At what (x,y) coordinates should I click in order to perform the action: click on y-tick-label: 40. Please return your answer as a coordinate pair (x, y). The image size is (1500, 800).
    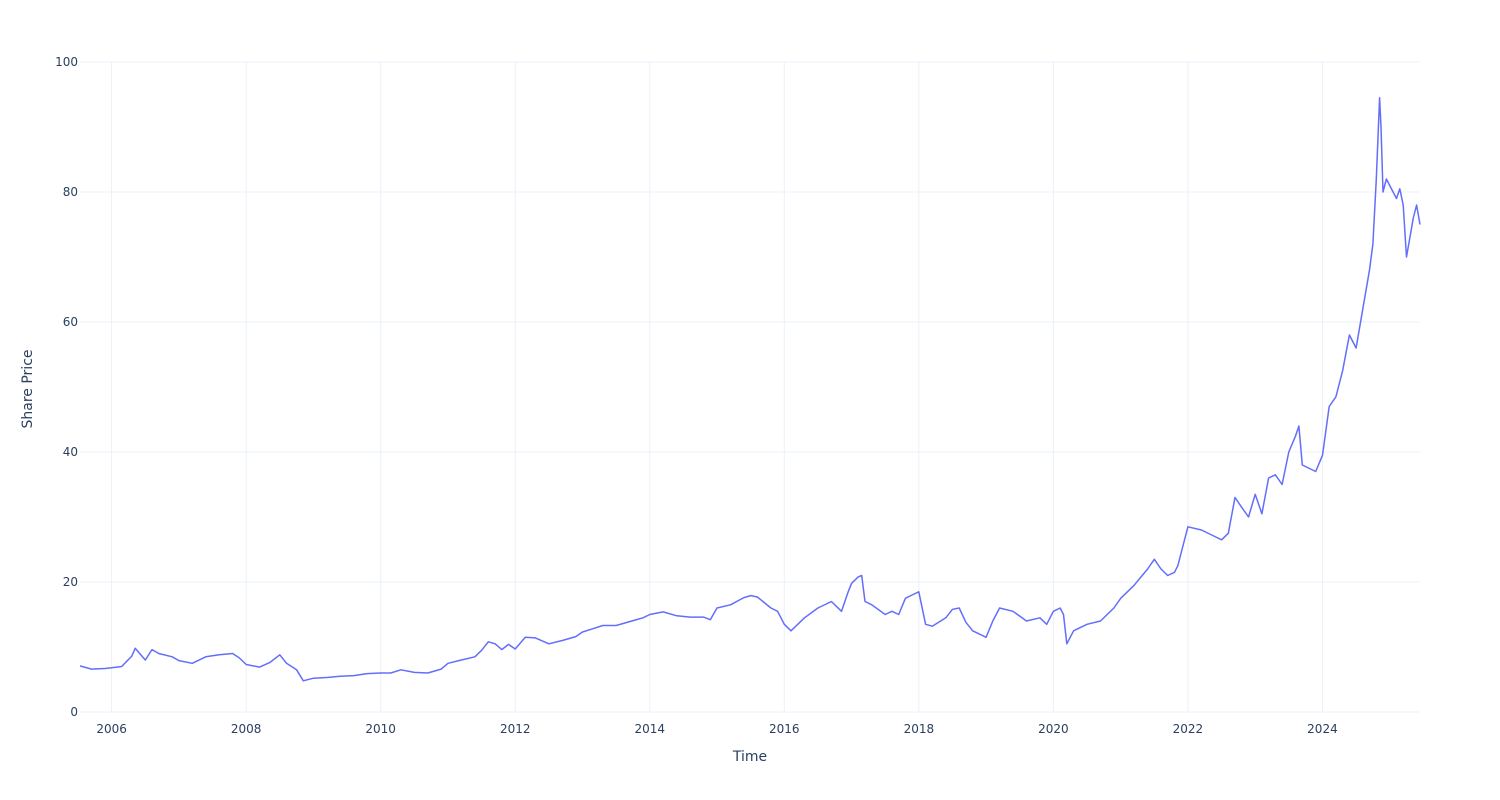
    Looking at the image, I should click on (70, 452).